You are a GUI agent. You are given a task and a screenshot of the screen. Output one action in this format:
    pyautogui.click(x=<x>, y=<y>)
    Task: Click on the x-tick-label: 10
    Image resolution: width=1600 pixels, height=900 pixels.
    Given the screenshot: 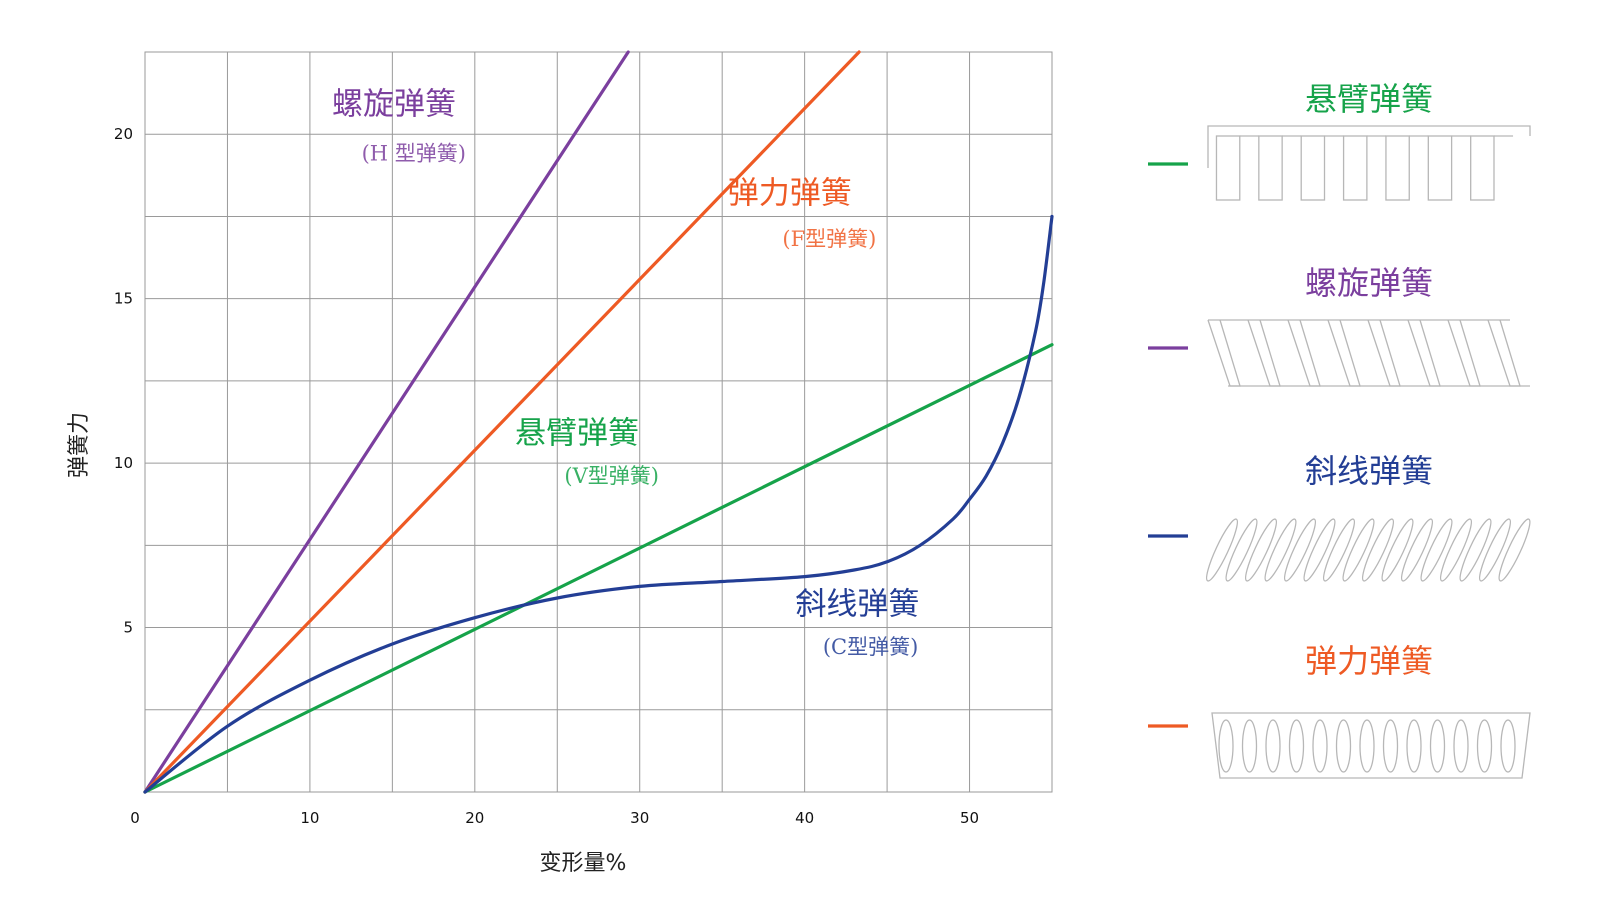 What is the action you would take?
    pyautogui.click(x=309, y=818)
    